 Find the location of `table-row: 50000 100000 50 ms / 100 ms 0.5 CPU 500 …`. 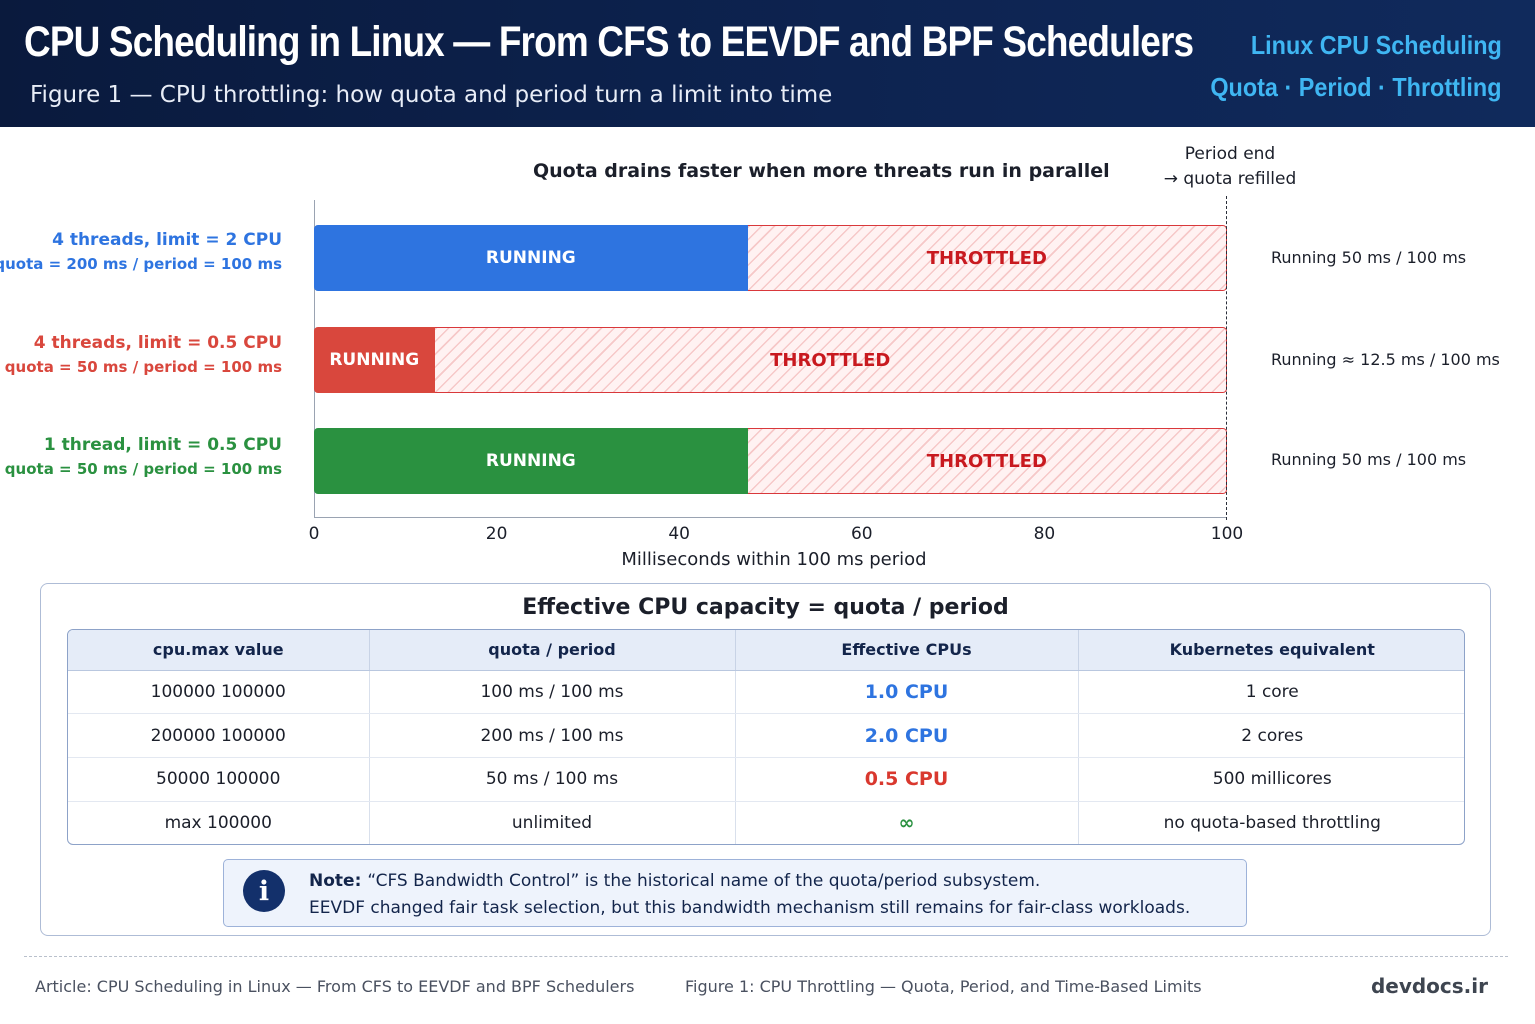

table-row: 50000 100000 50 ms / 100 ms 0.5 CPU 500 … is located at coordinates (766, 779).